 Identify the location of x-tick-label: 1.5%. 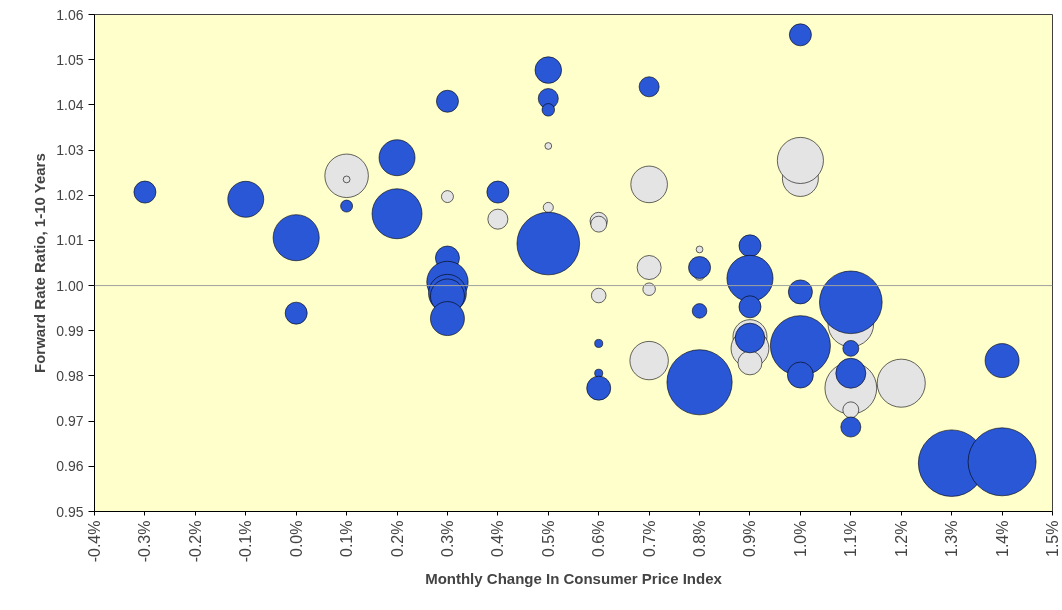
(1052, 538).